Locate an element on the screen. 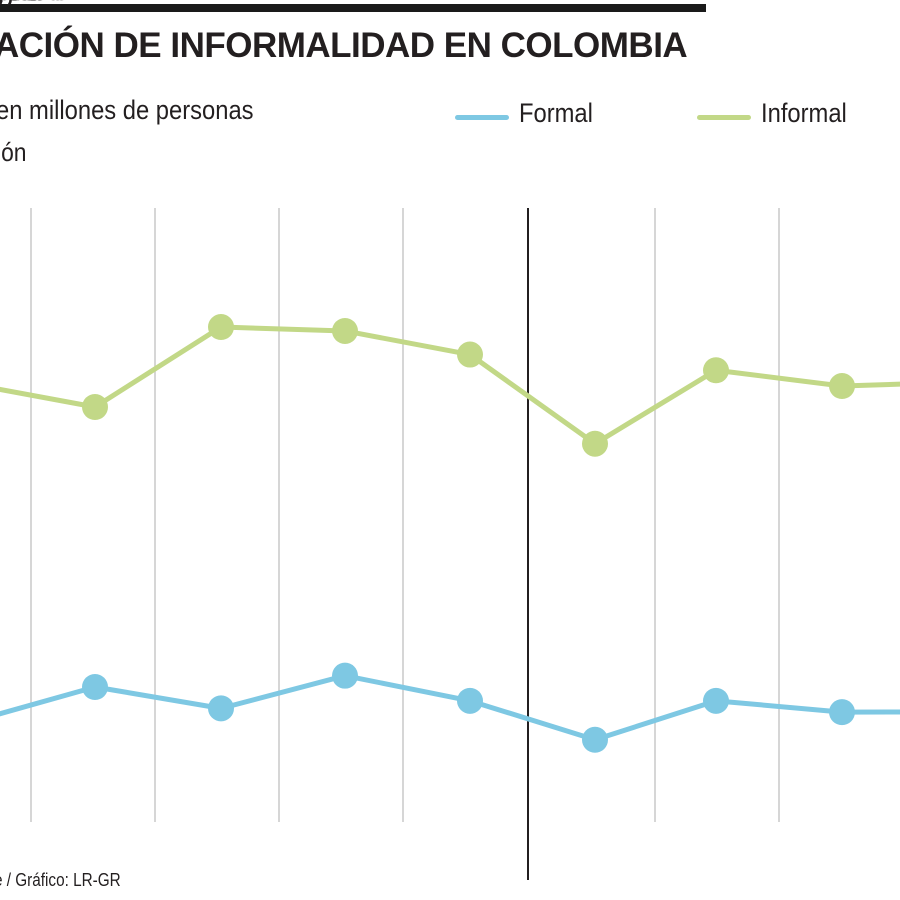 This screenshot has height=900, width=900. series-line-informal is located at coordinates (450, 385).